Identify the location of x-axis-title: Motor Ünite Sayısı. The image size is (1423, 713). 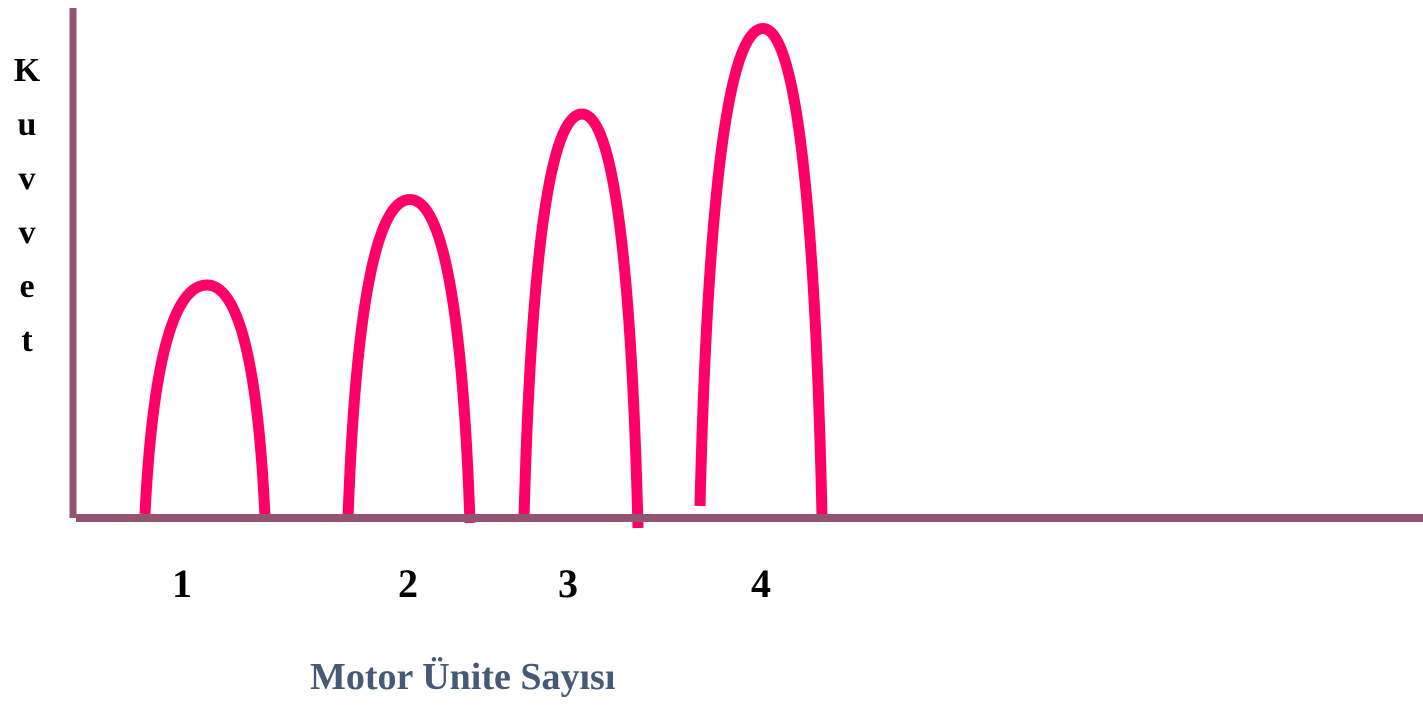
(463, 677).